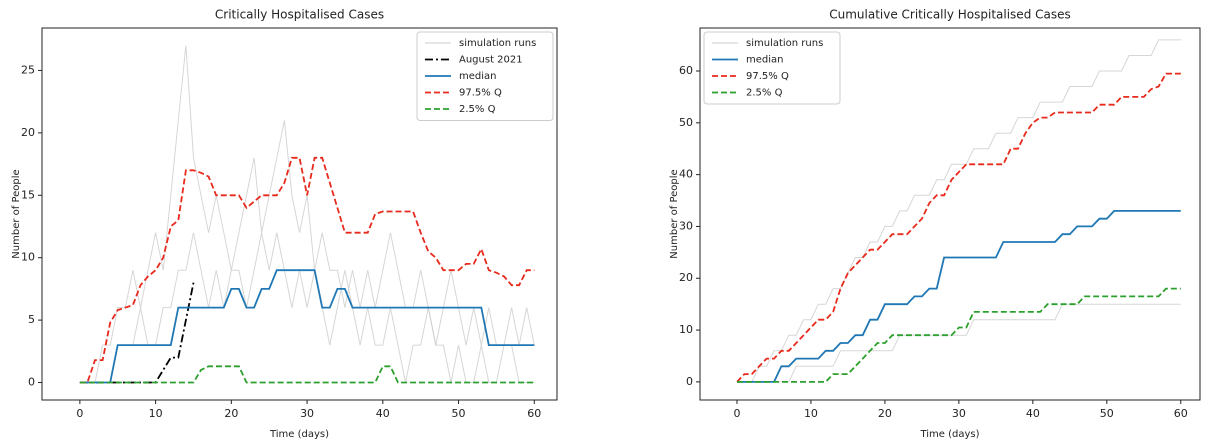 The height and width of the screenshot is (442, 1210). Describe the element at coordinates (950, 15) in the screenshot. I see `chart-title: Cumulative Critically Hospitalised Cases` at that location.